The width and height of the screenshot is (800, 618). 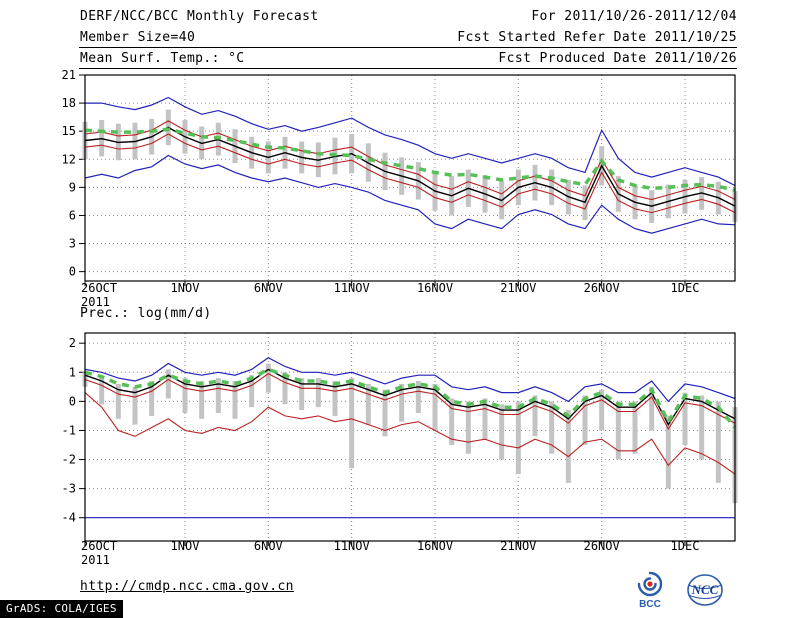 What do you see at coordinates (69, 131) in the screenshot?
I see `y-tick-label: 15` at bounding box center [69, 131].